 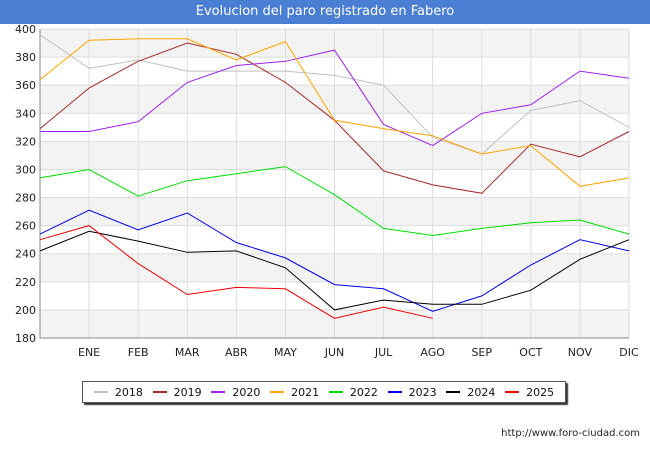 What do you see at coordinates (325, 12) in the screenshot?
I see `chart-title: Evolucion del paro registrado en Fabero` at bounding box center [325, 12].